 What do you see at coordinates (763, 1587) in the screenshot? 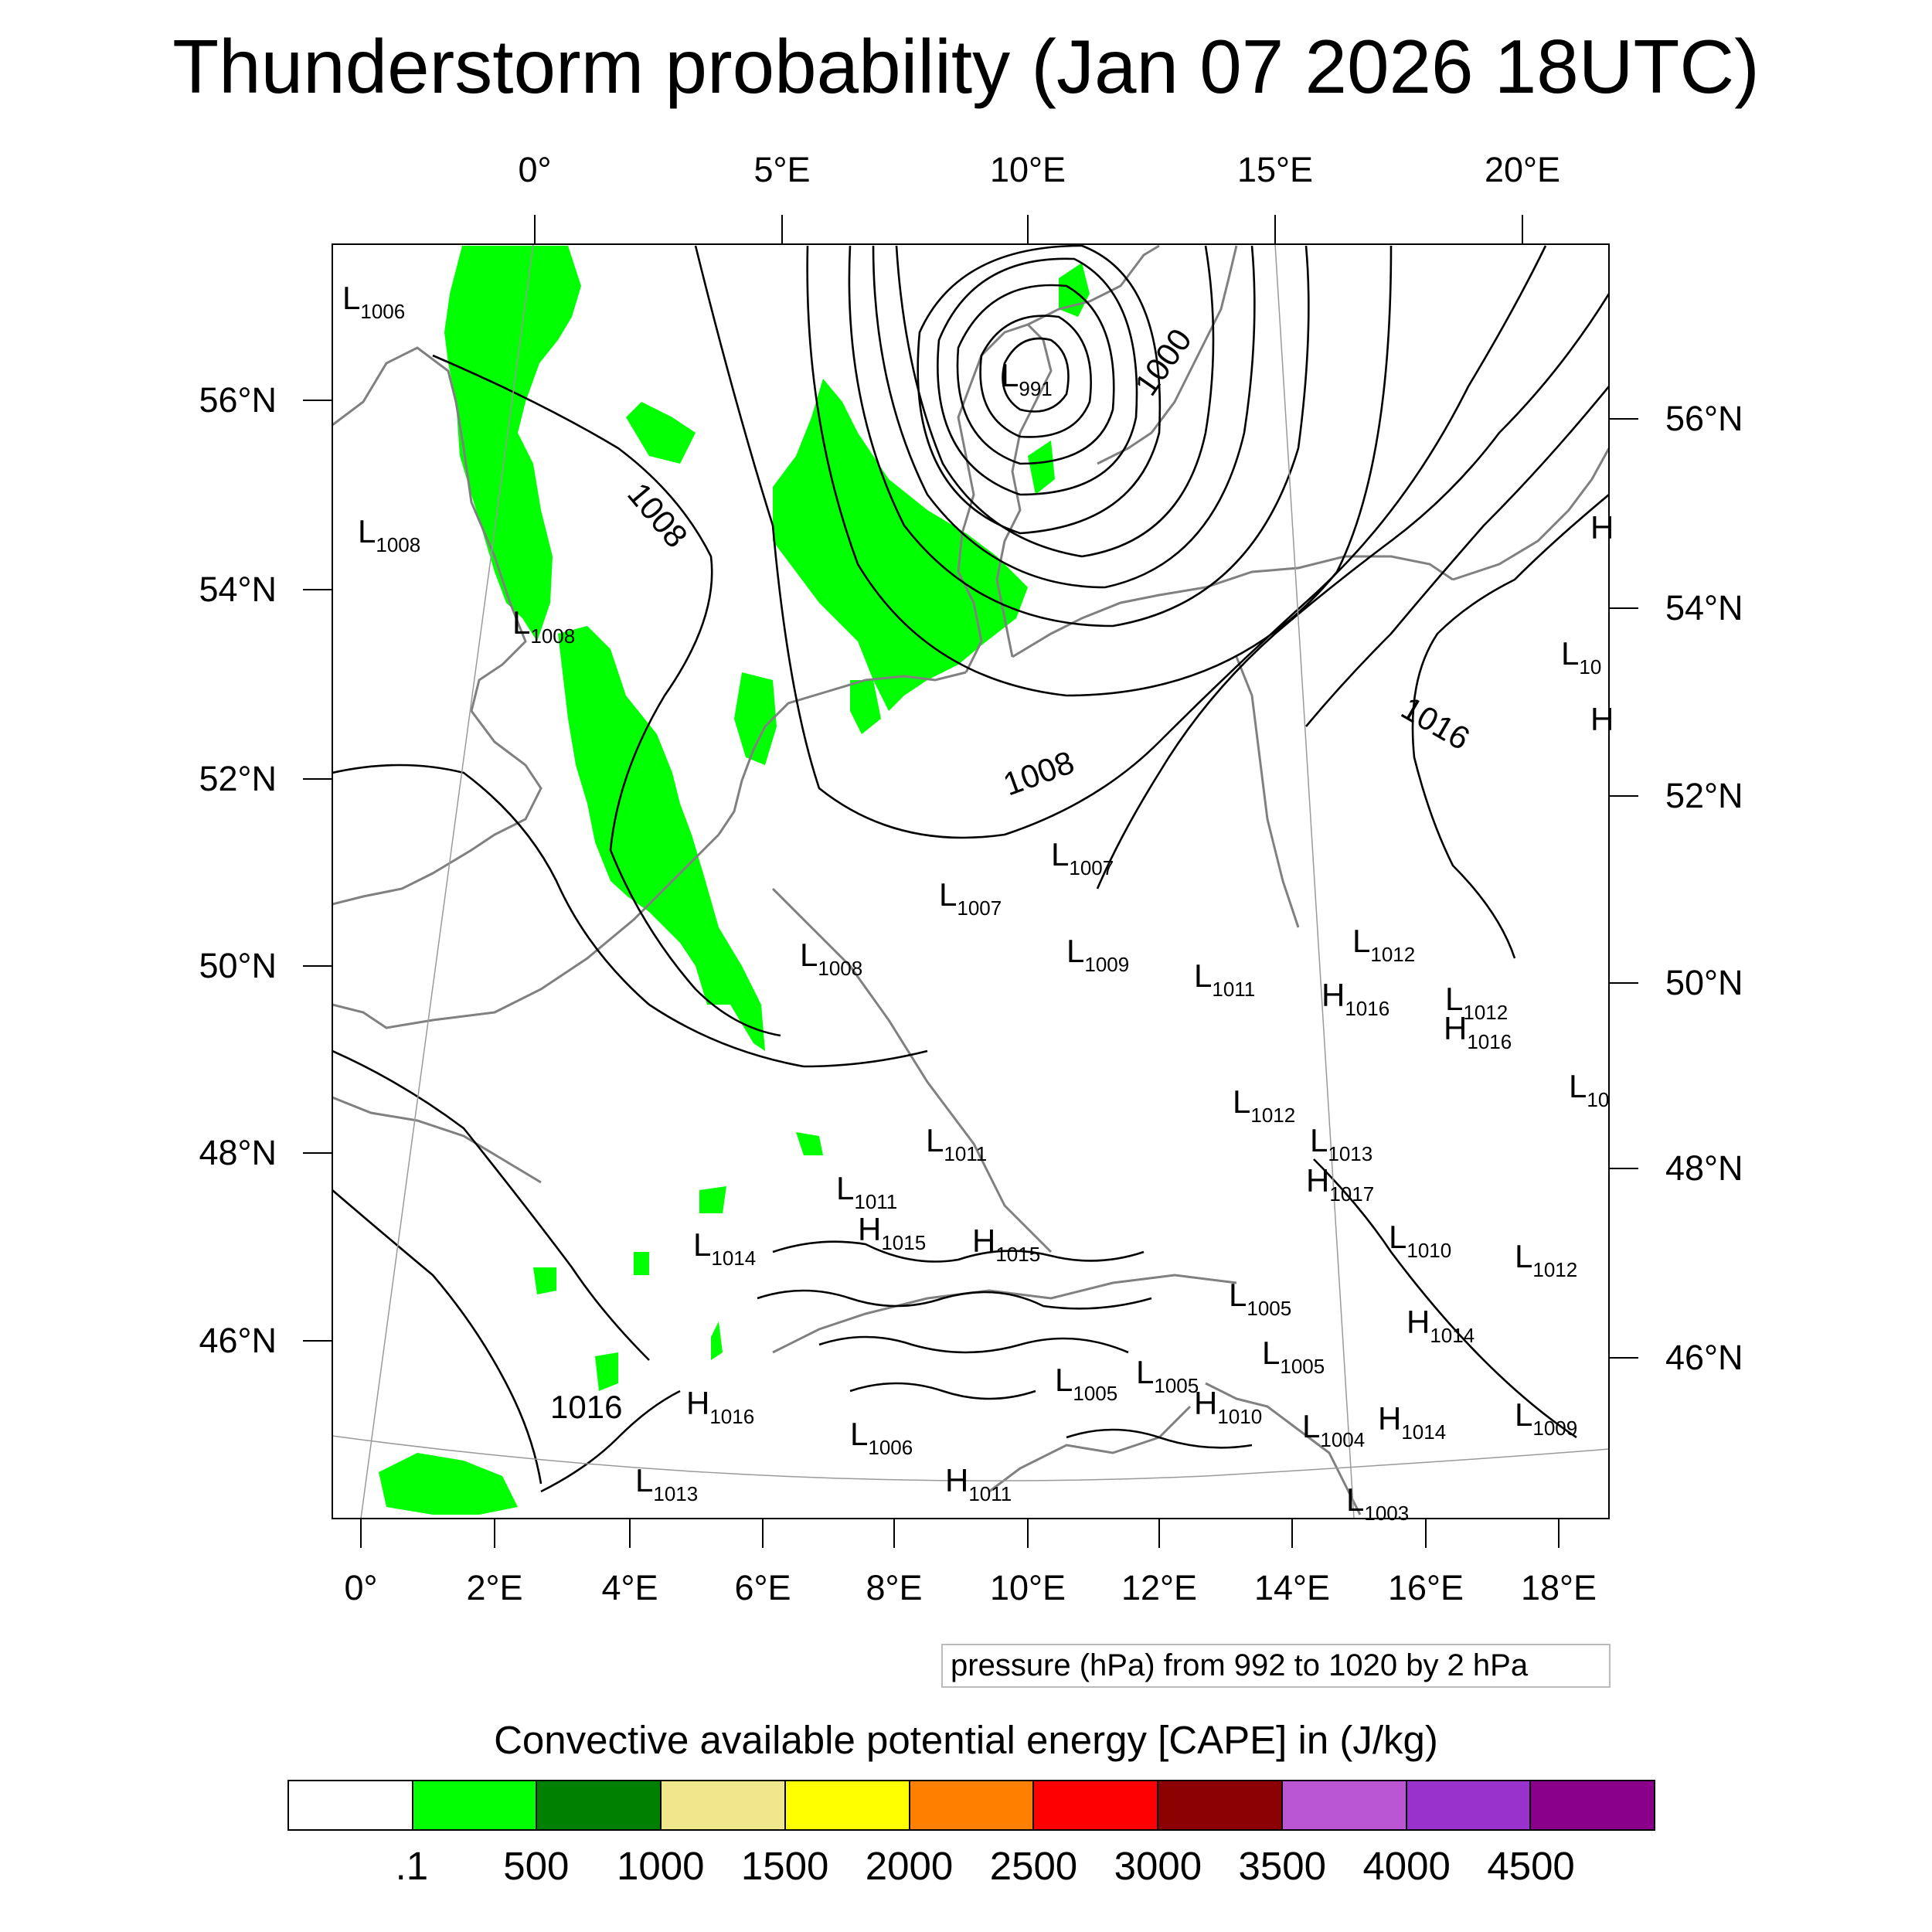
I see `bottom-lon-label: 6°E` at bounding box center [763, 1587].